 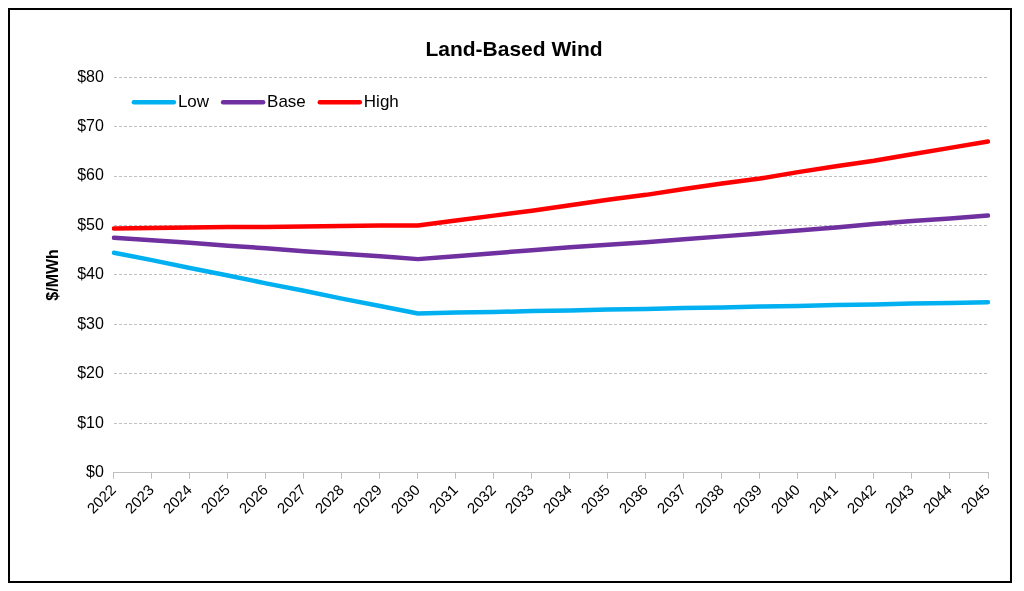 What do you see at coordinates (53, 275) in the screenshot?
I see `y-axis-title: $/MWh` at bounding box center [53, 275].